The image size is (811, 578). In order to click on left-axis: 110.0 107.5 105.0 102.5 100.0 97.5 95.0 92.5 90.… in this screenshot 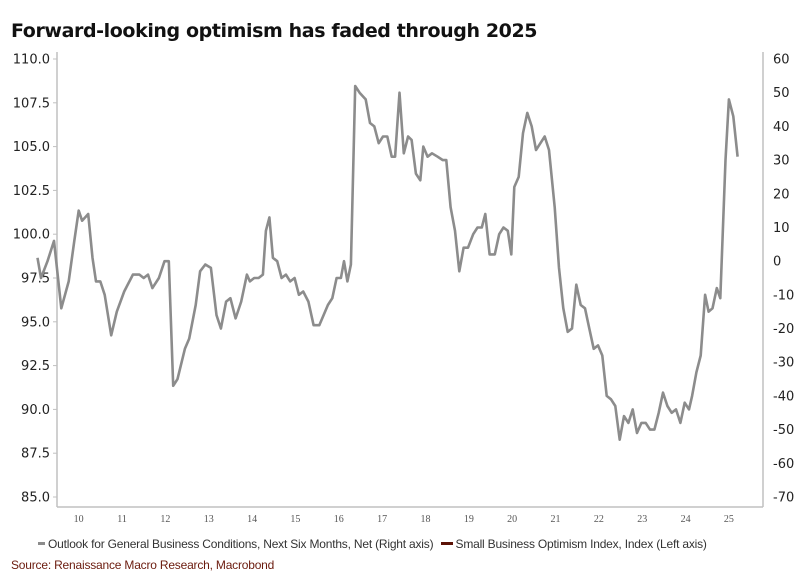, I will do `click(35, 279)`.